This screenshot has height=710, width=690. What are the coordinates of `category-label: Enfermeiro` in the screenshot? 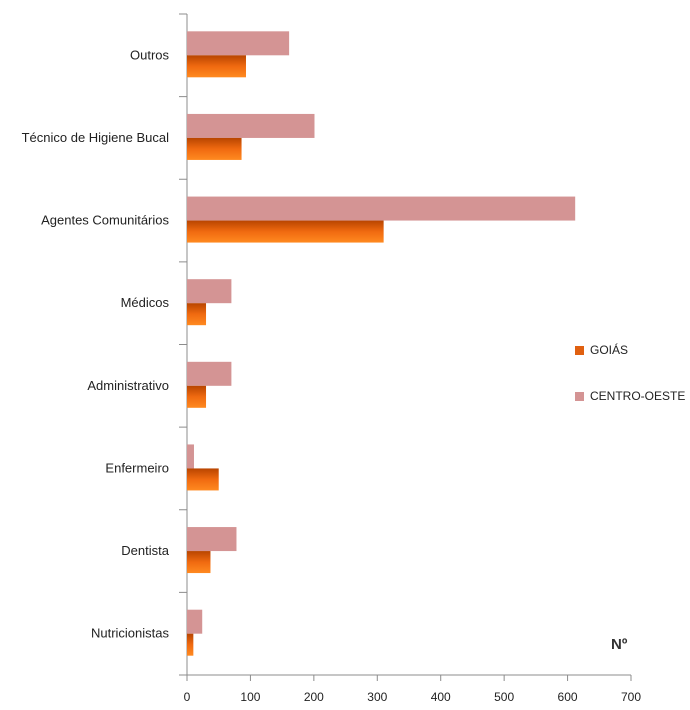 It's located at (137, 467).